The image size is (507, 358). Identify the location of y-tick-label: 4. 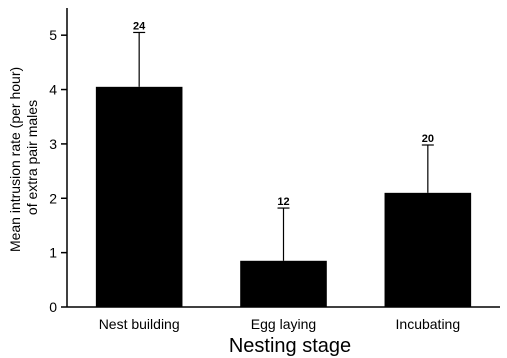
(53, 90).